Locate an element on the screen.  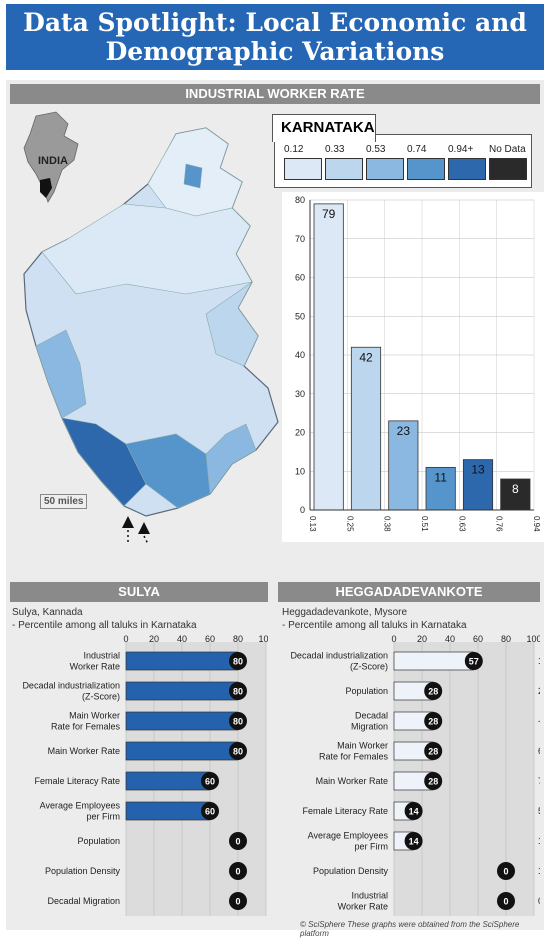
legend-state-label: KARNATAKA is located at coordinates (324, 128).